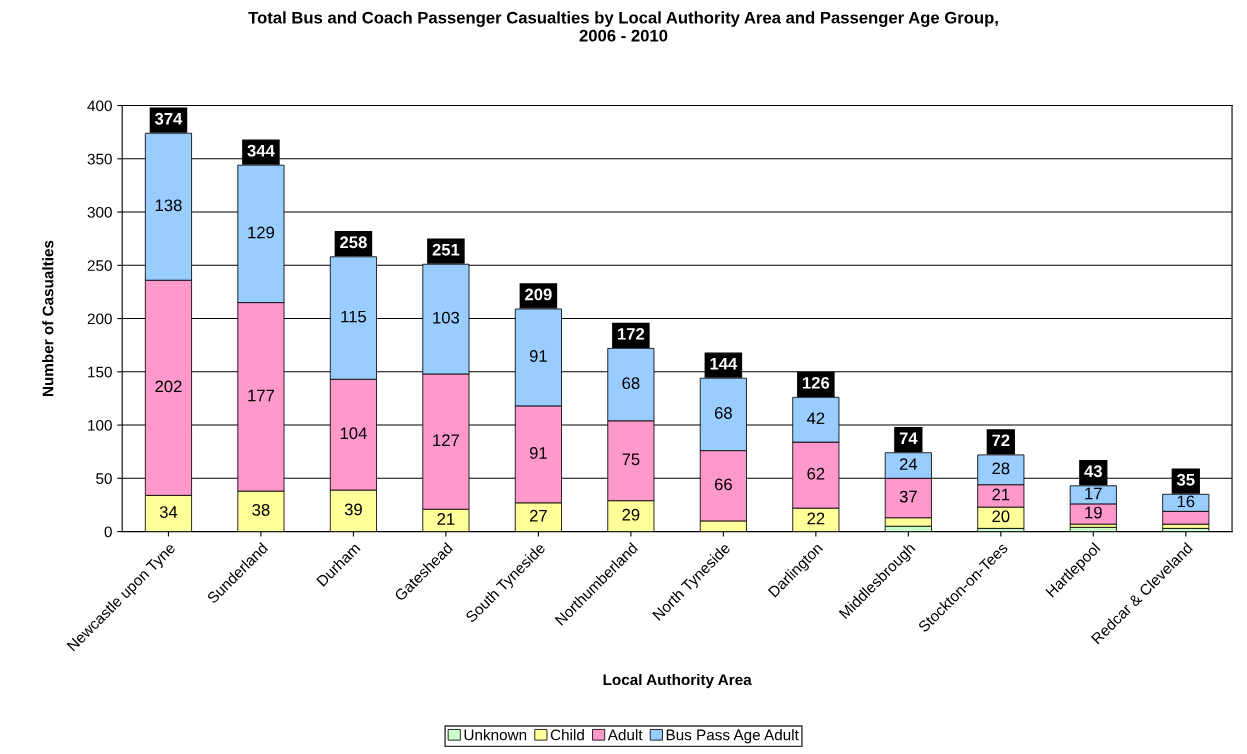 The width and height of the screenshot is (1247, 754). What do you see at coordinates (1001, 468) in the screenshot?
I see `data-label: 28` at bounding box center [1001, 468].